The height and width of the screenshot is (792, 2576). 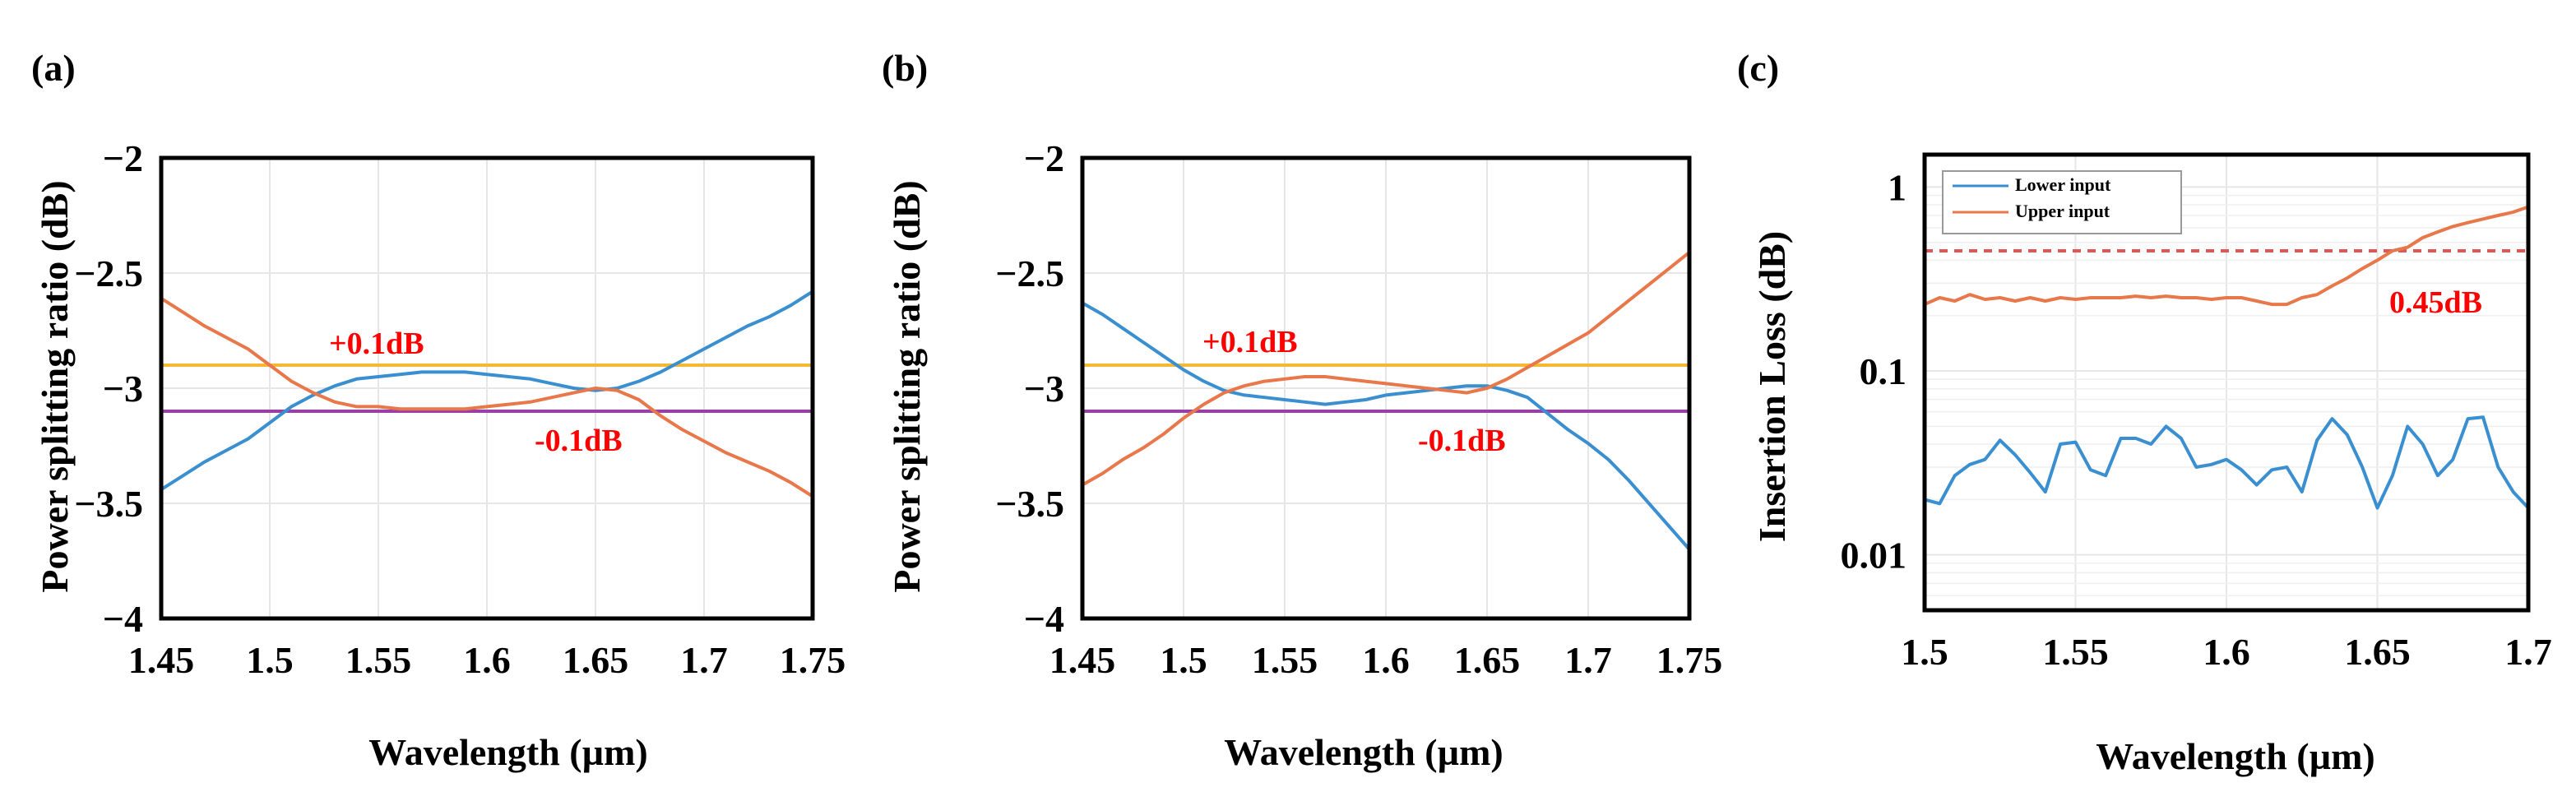 What do you see at coordinates (1874, 556) in the screenshot?
I see `y-tick-label: 0.01` at bounding box center [1874, 556].